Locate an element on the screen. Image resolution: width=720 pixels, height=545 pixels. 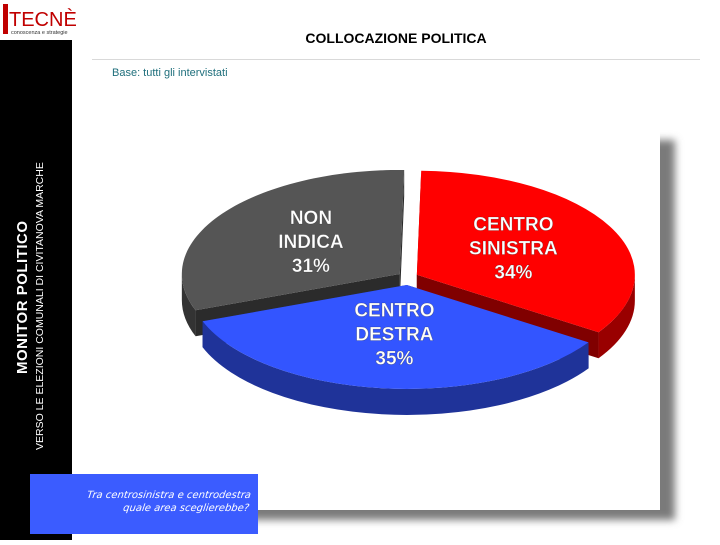
page-title: COLLOCAZIONE POLITICA is located at coordinates (396, 38).